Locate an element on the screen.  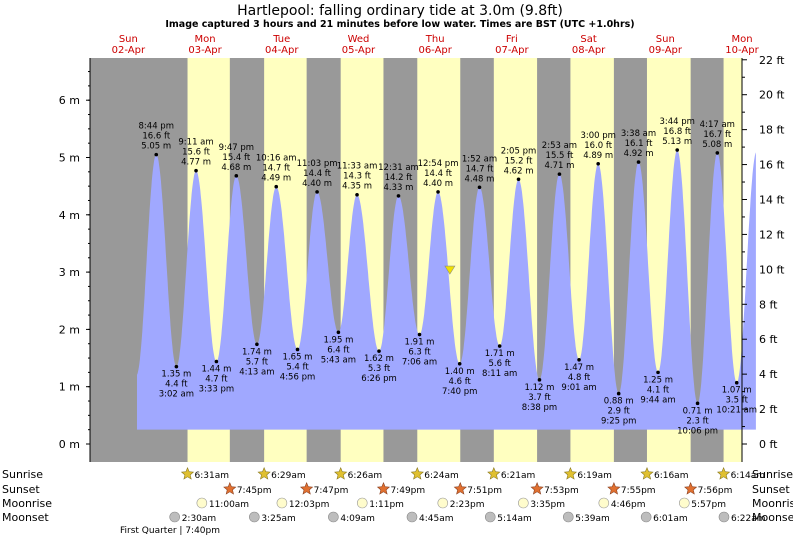
right-tick-label: 20 ft is located at coordinates (772, 95).